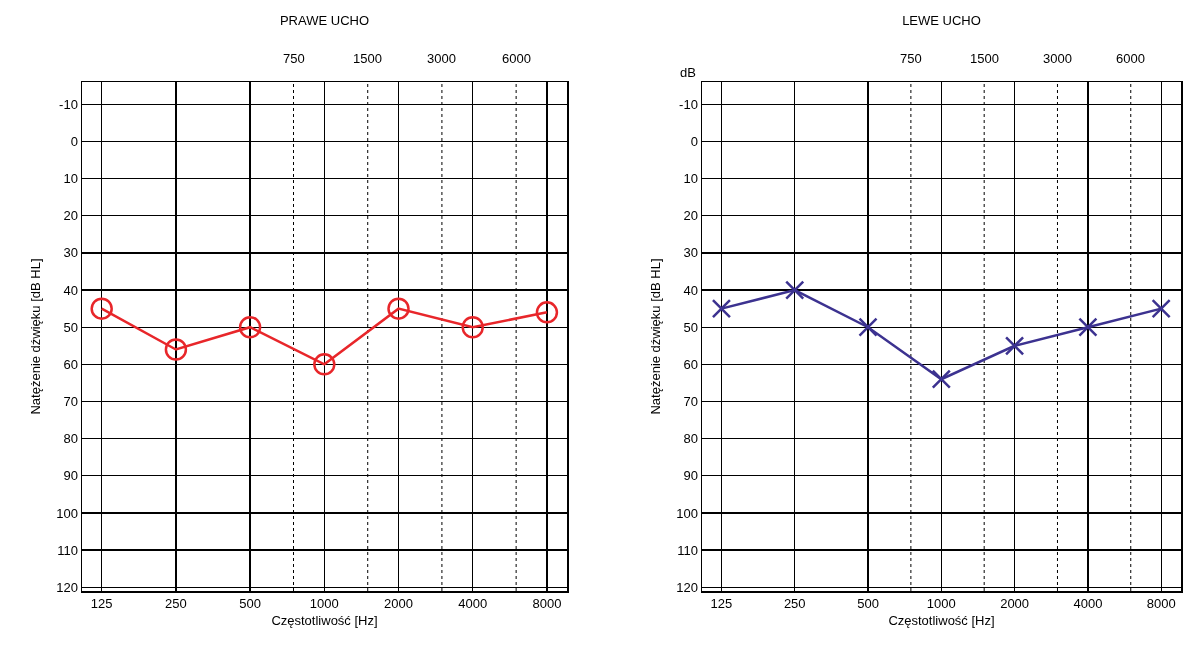 The image size is (1183, 648). I want to click on text: dB, so click(688, 72).